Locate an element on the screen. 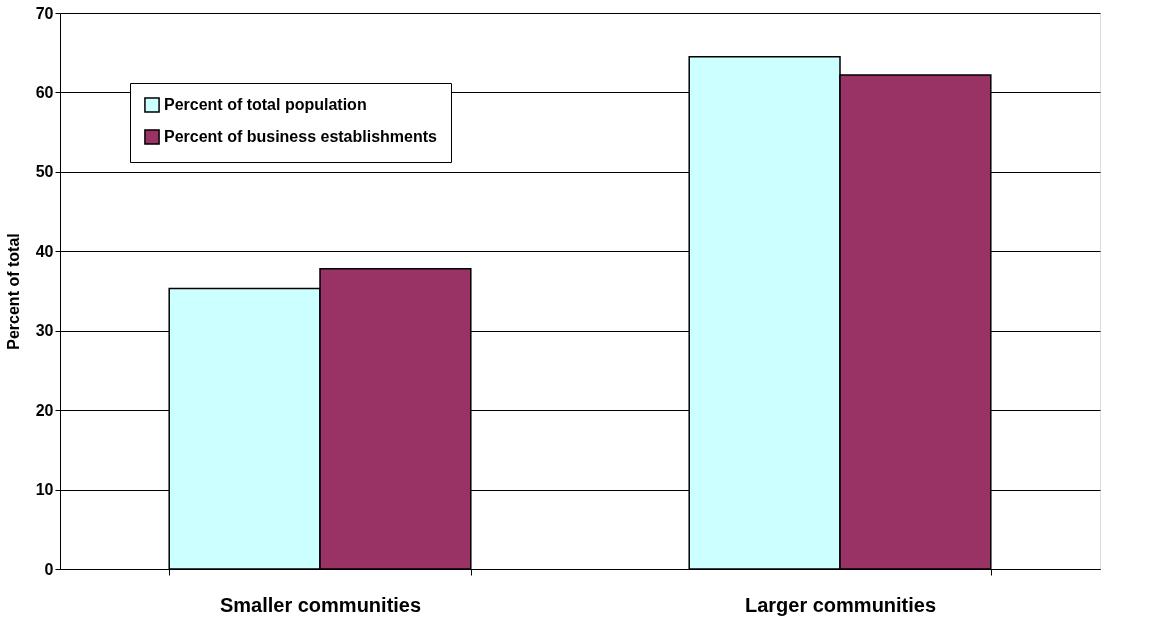 The width and height of the screenshot is (1167, 626). y-axis-title: Percent of total is located at coordinates (13, 291).